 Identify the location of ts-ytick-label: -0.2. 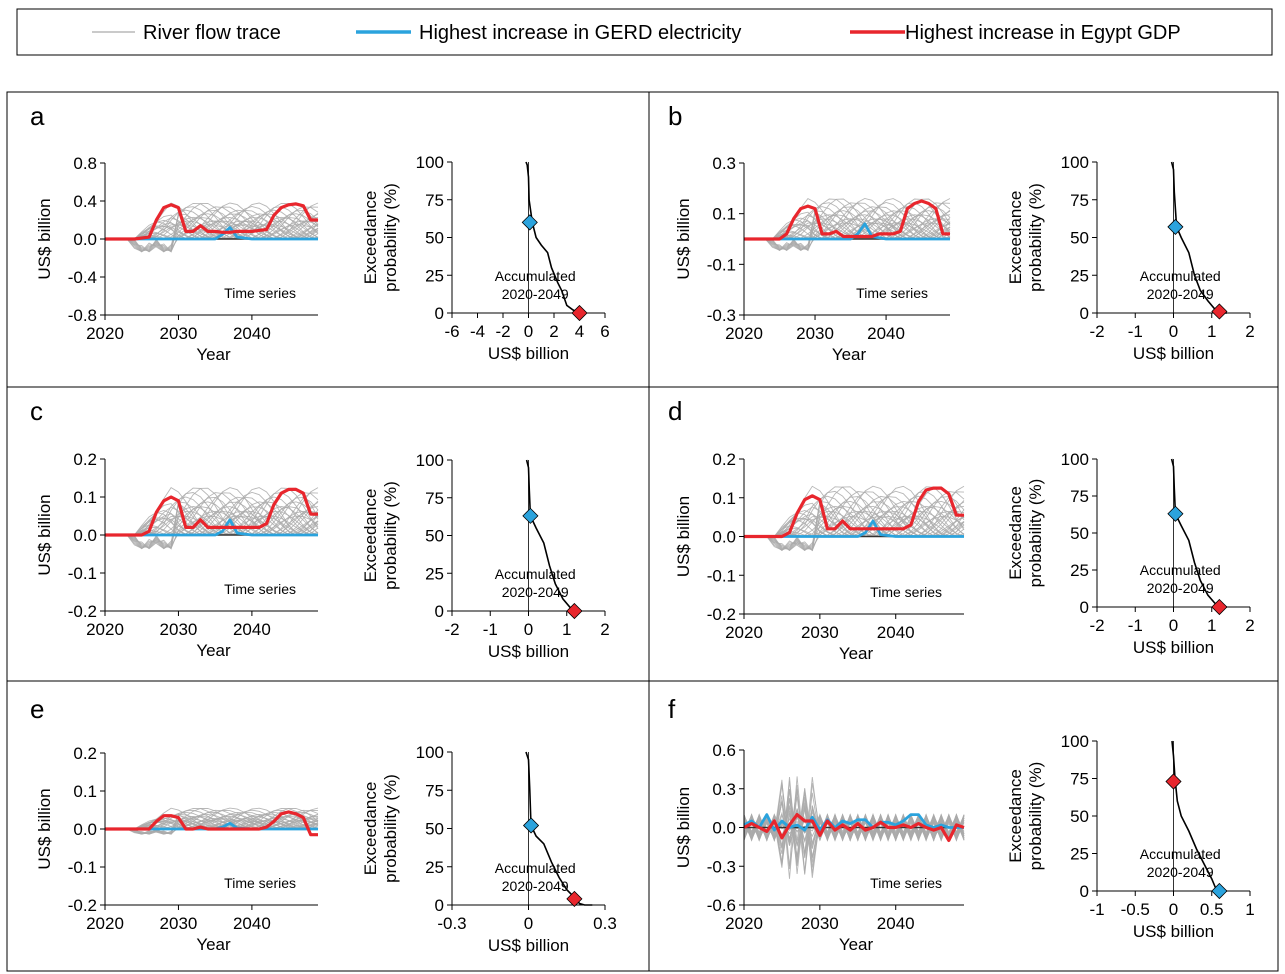
(721, 614).